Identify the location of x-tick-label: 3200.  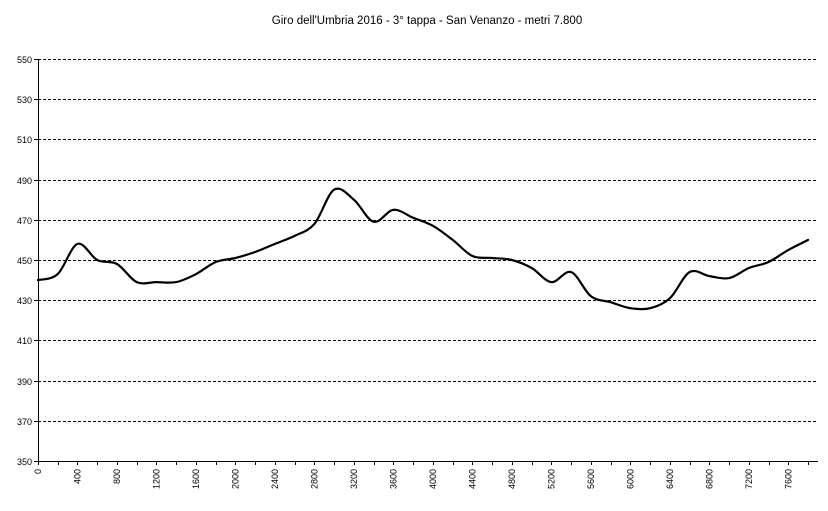
(354, 479).